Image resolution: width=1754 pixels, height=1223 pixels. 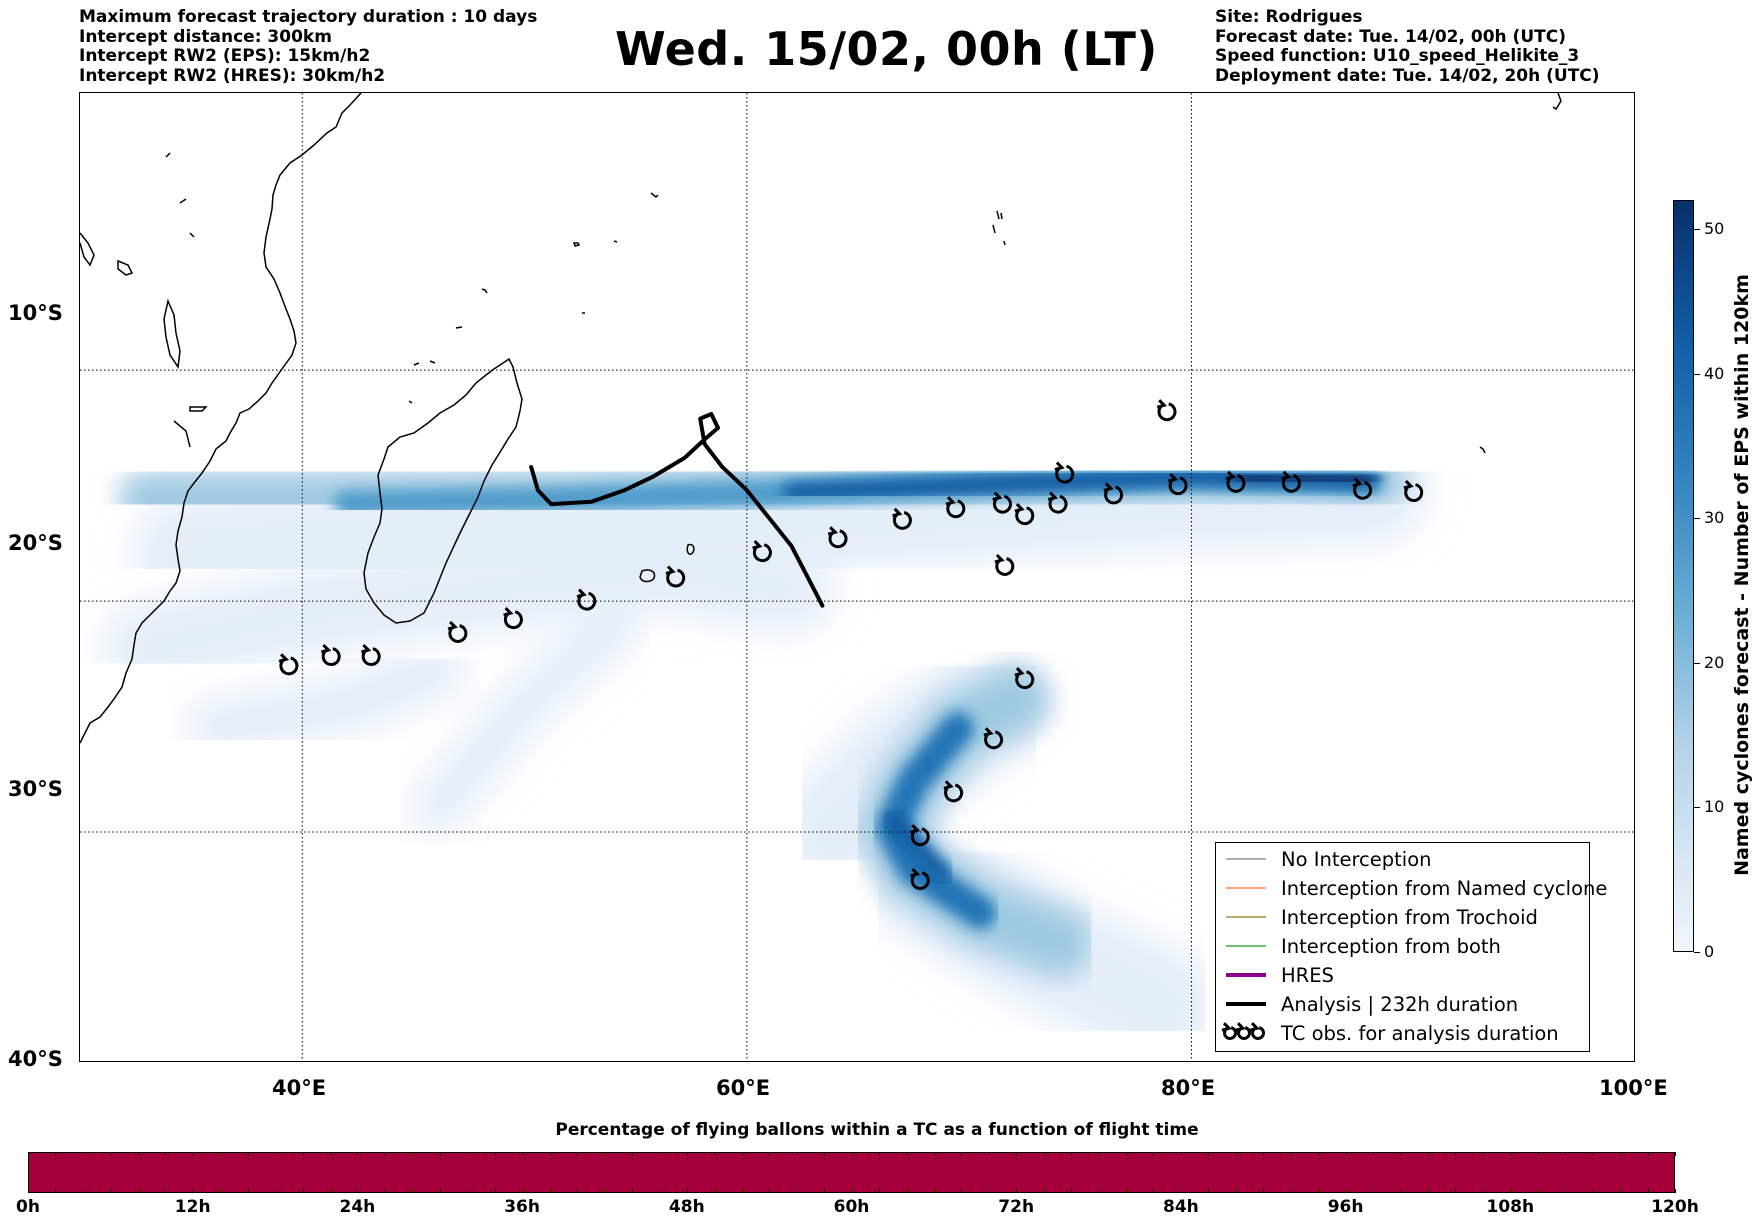 What do you see at coordinates (999, 228) in the screenshot?
I see `maldives-islands` at bounding box center [999, 228].